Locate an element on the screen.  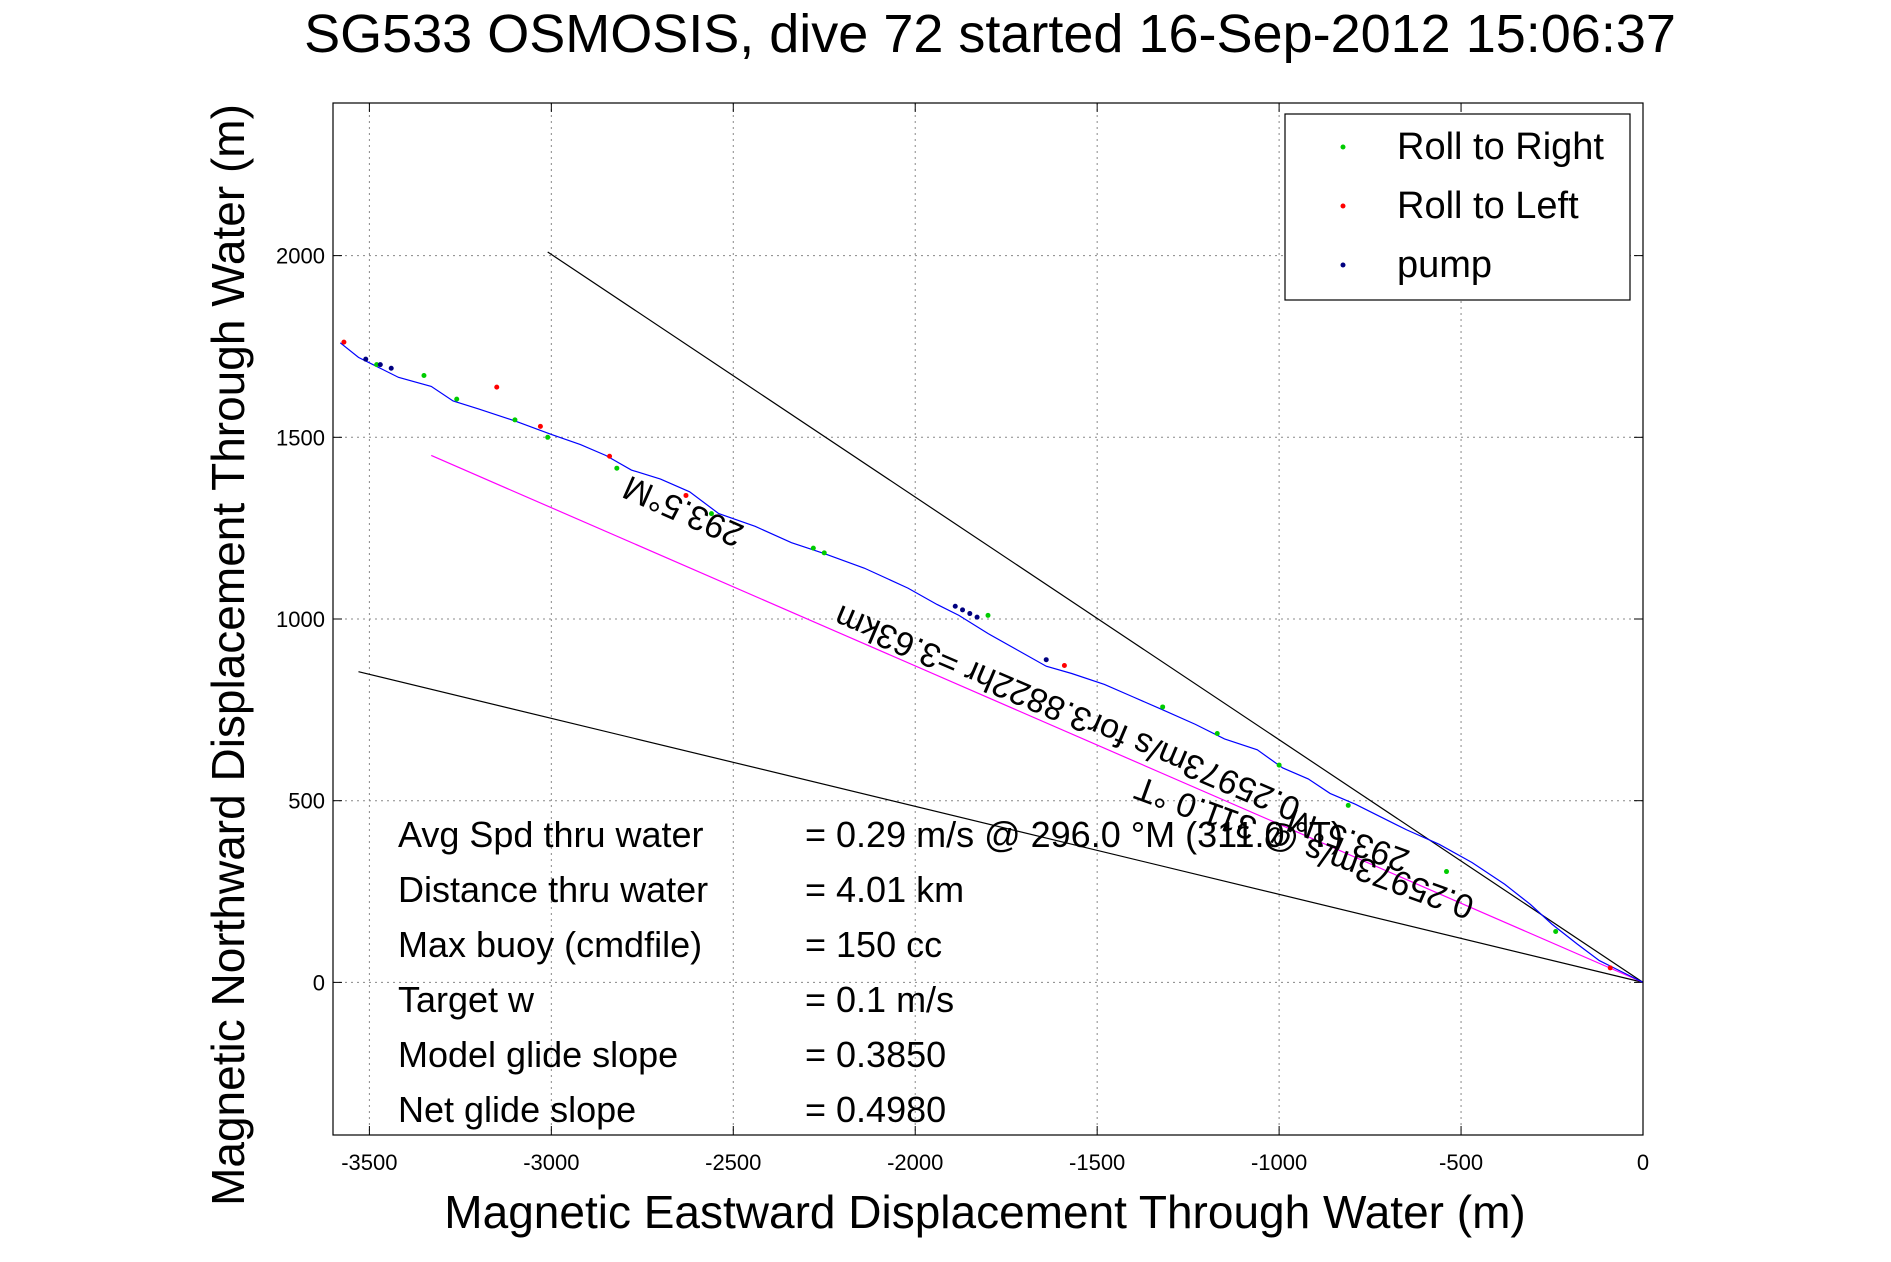
legend-label: Roll to Right is located at coordinates (1500, 147).